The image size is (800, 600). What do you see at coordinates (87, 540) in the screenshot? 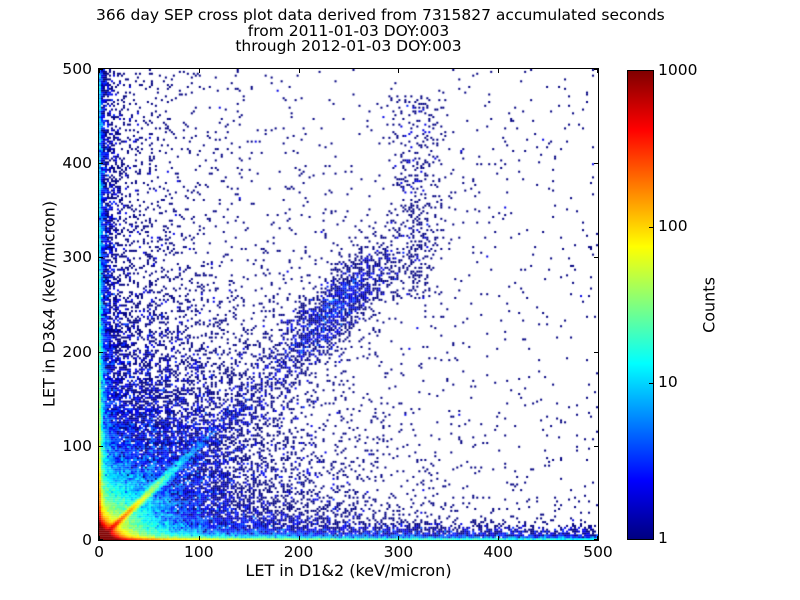
I see `y-tick-label-0: 0` at bounding box center [87, 540].